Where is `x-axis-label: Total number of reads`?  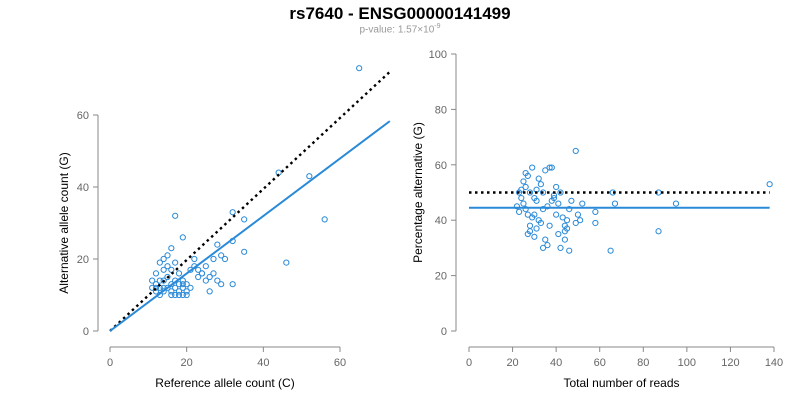 x-axis-label: Total number of reads is located at coordinates (621, 383).